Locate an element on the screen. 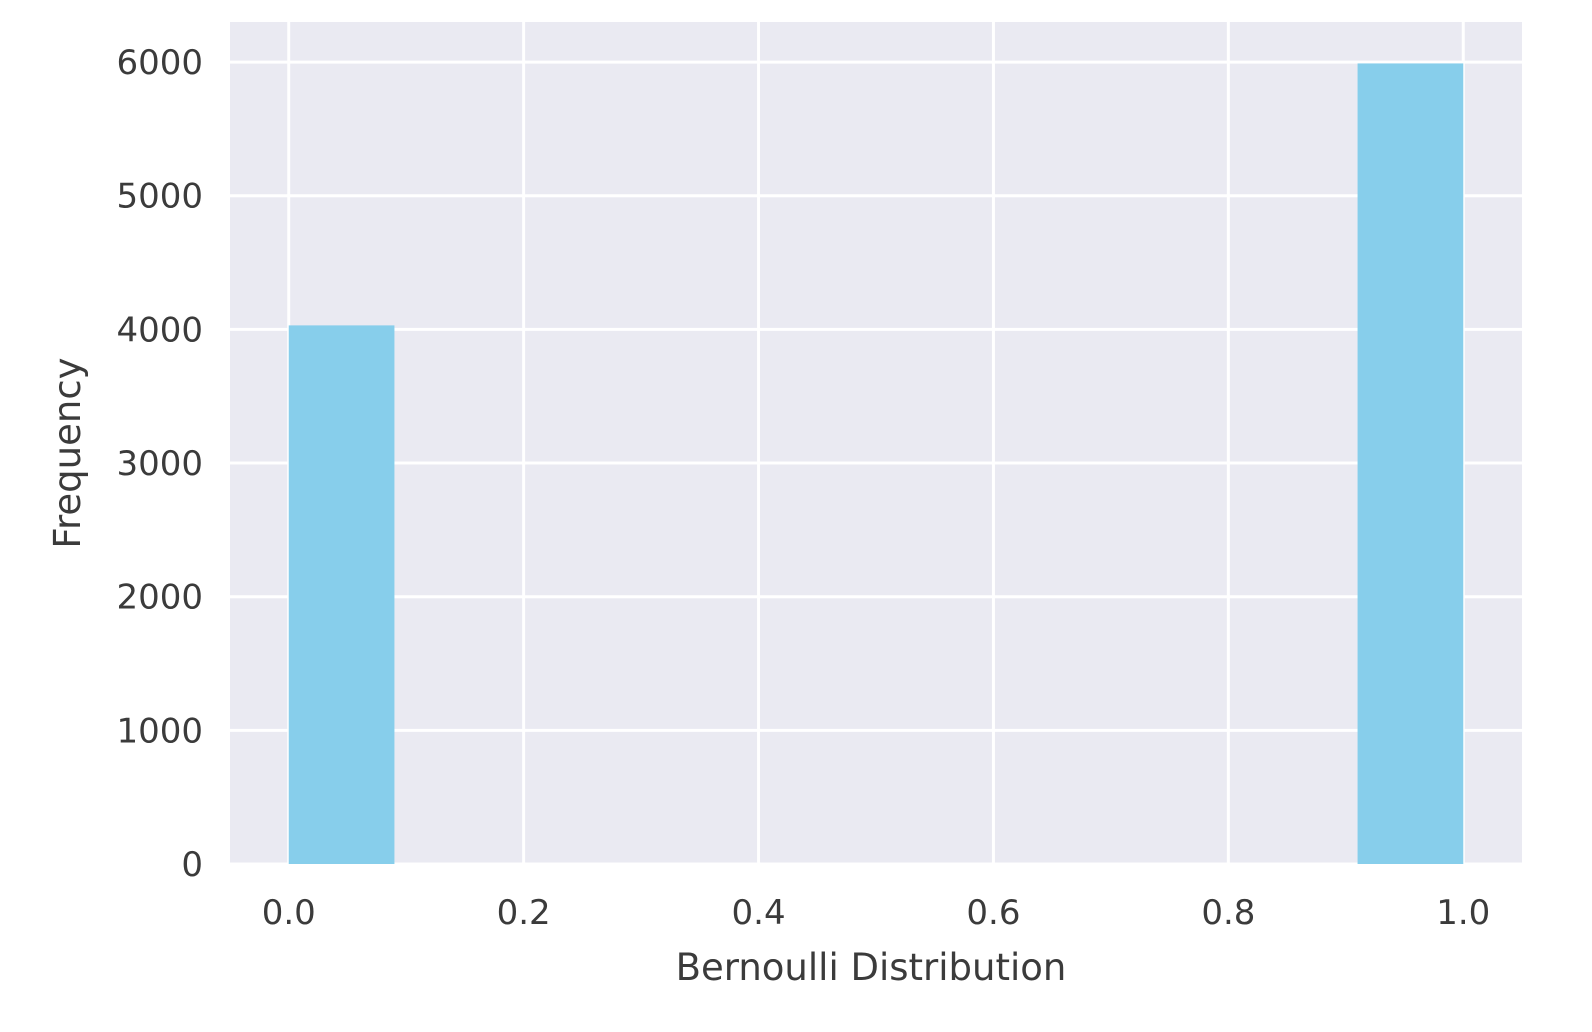 This screenshot has width=1592, height=1032. y-tick-label: 0 is located at coordinates (192, 865).